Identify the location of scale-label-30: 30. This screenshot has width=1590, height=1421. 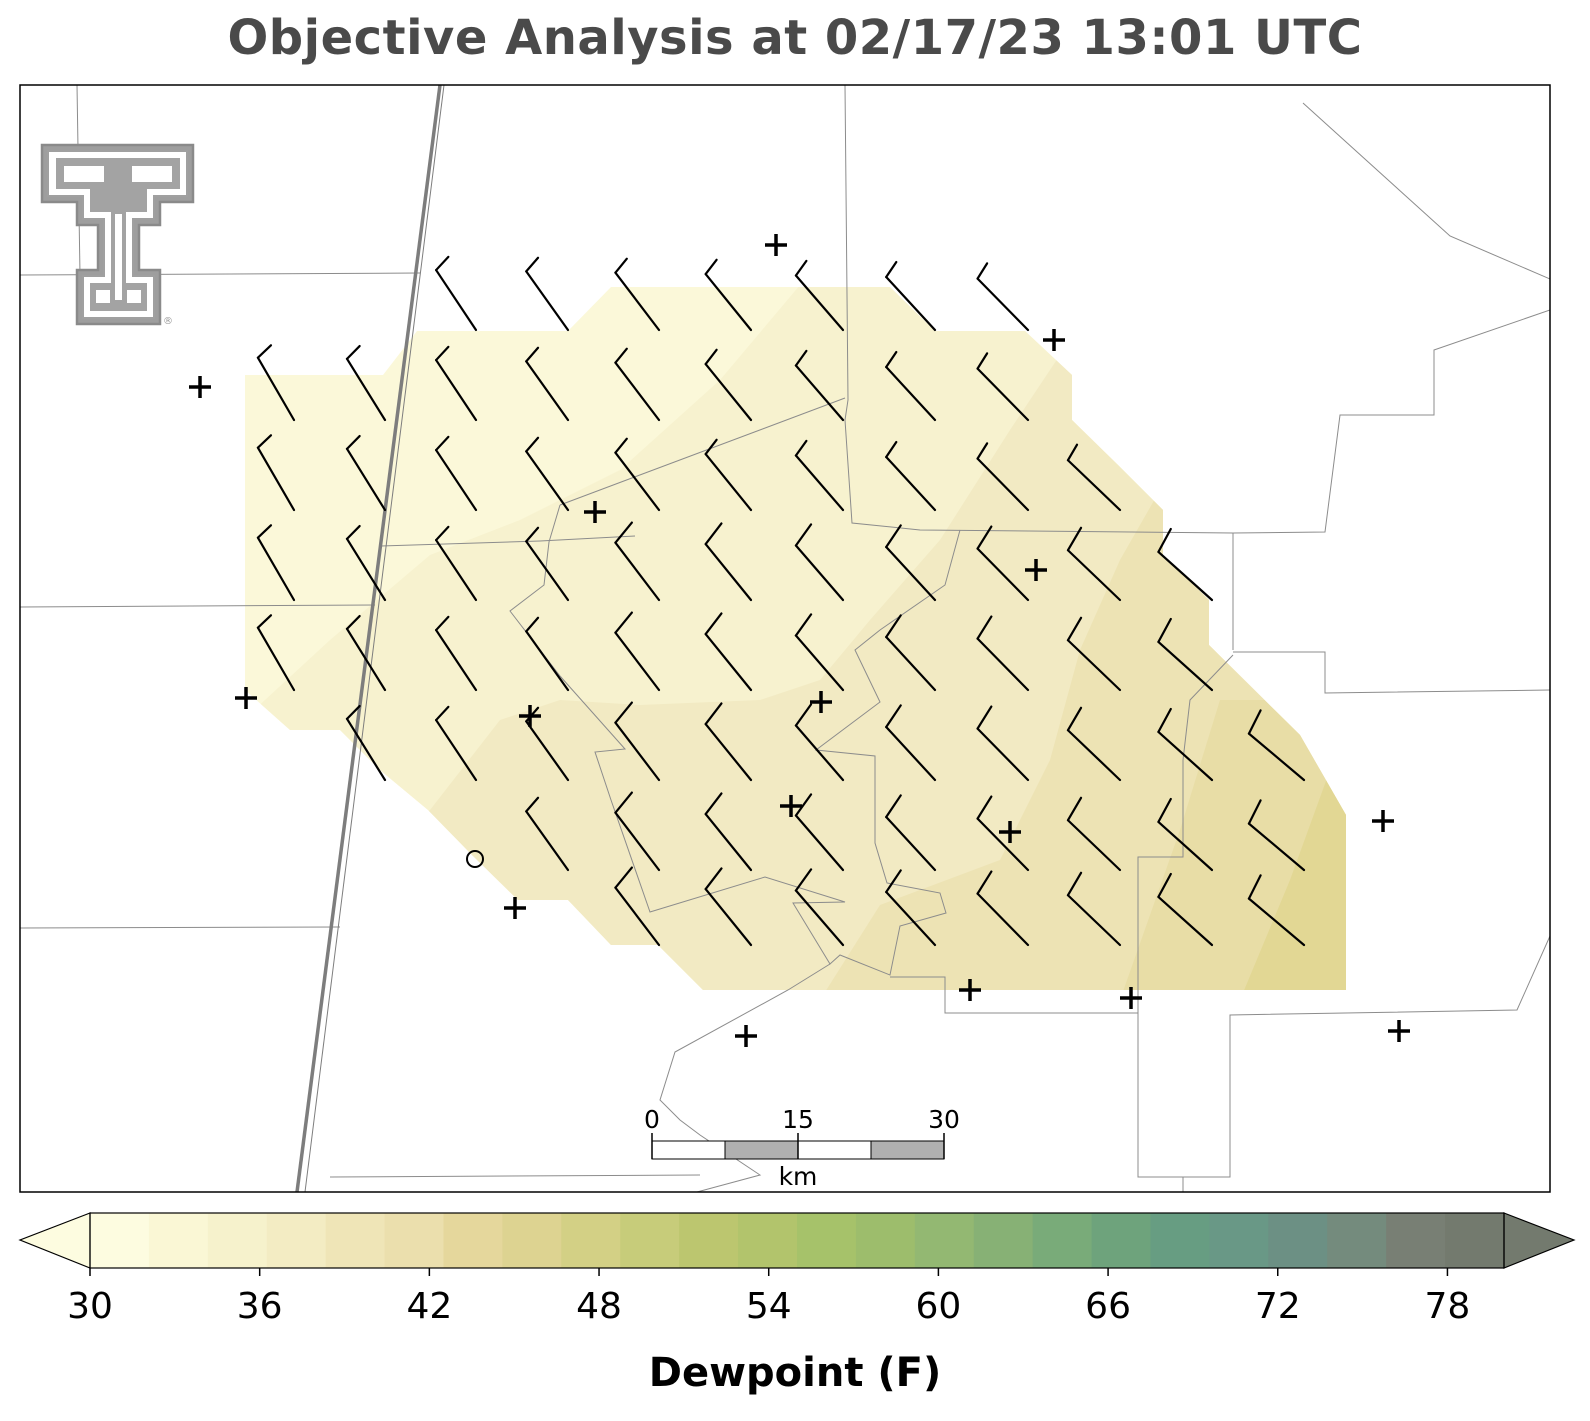
(944, 1119).